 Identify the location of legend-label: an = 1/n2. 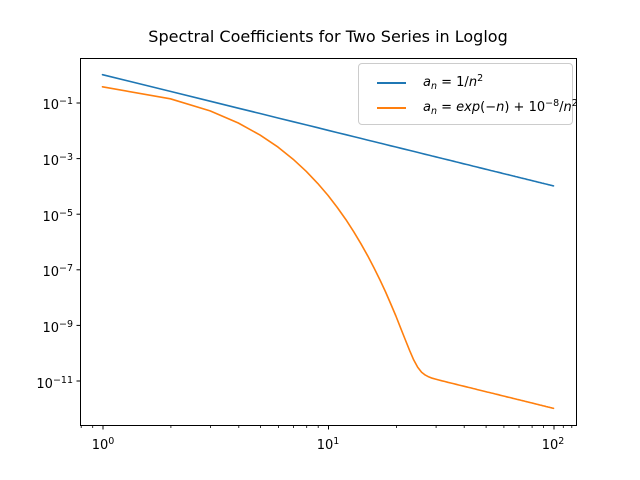
(453, 82).